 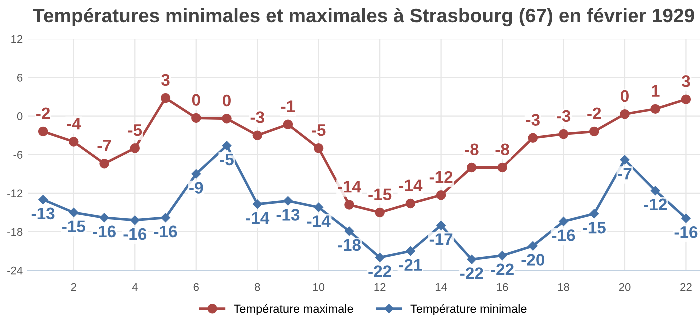 What do you see at coordinates (380, 287) in the screenshot?
I see `x-tick-label: 12` at bounding box center [380, 287].